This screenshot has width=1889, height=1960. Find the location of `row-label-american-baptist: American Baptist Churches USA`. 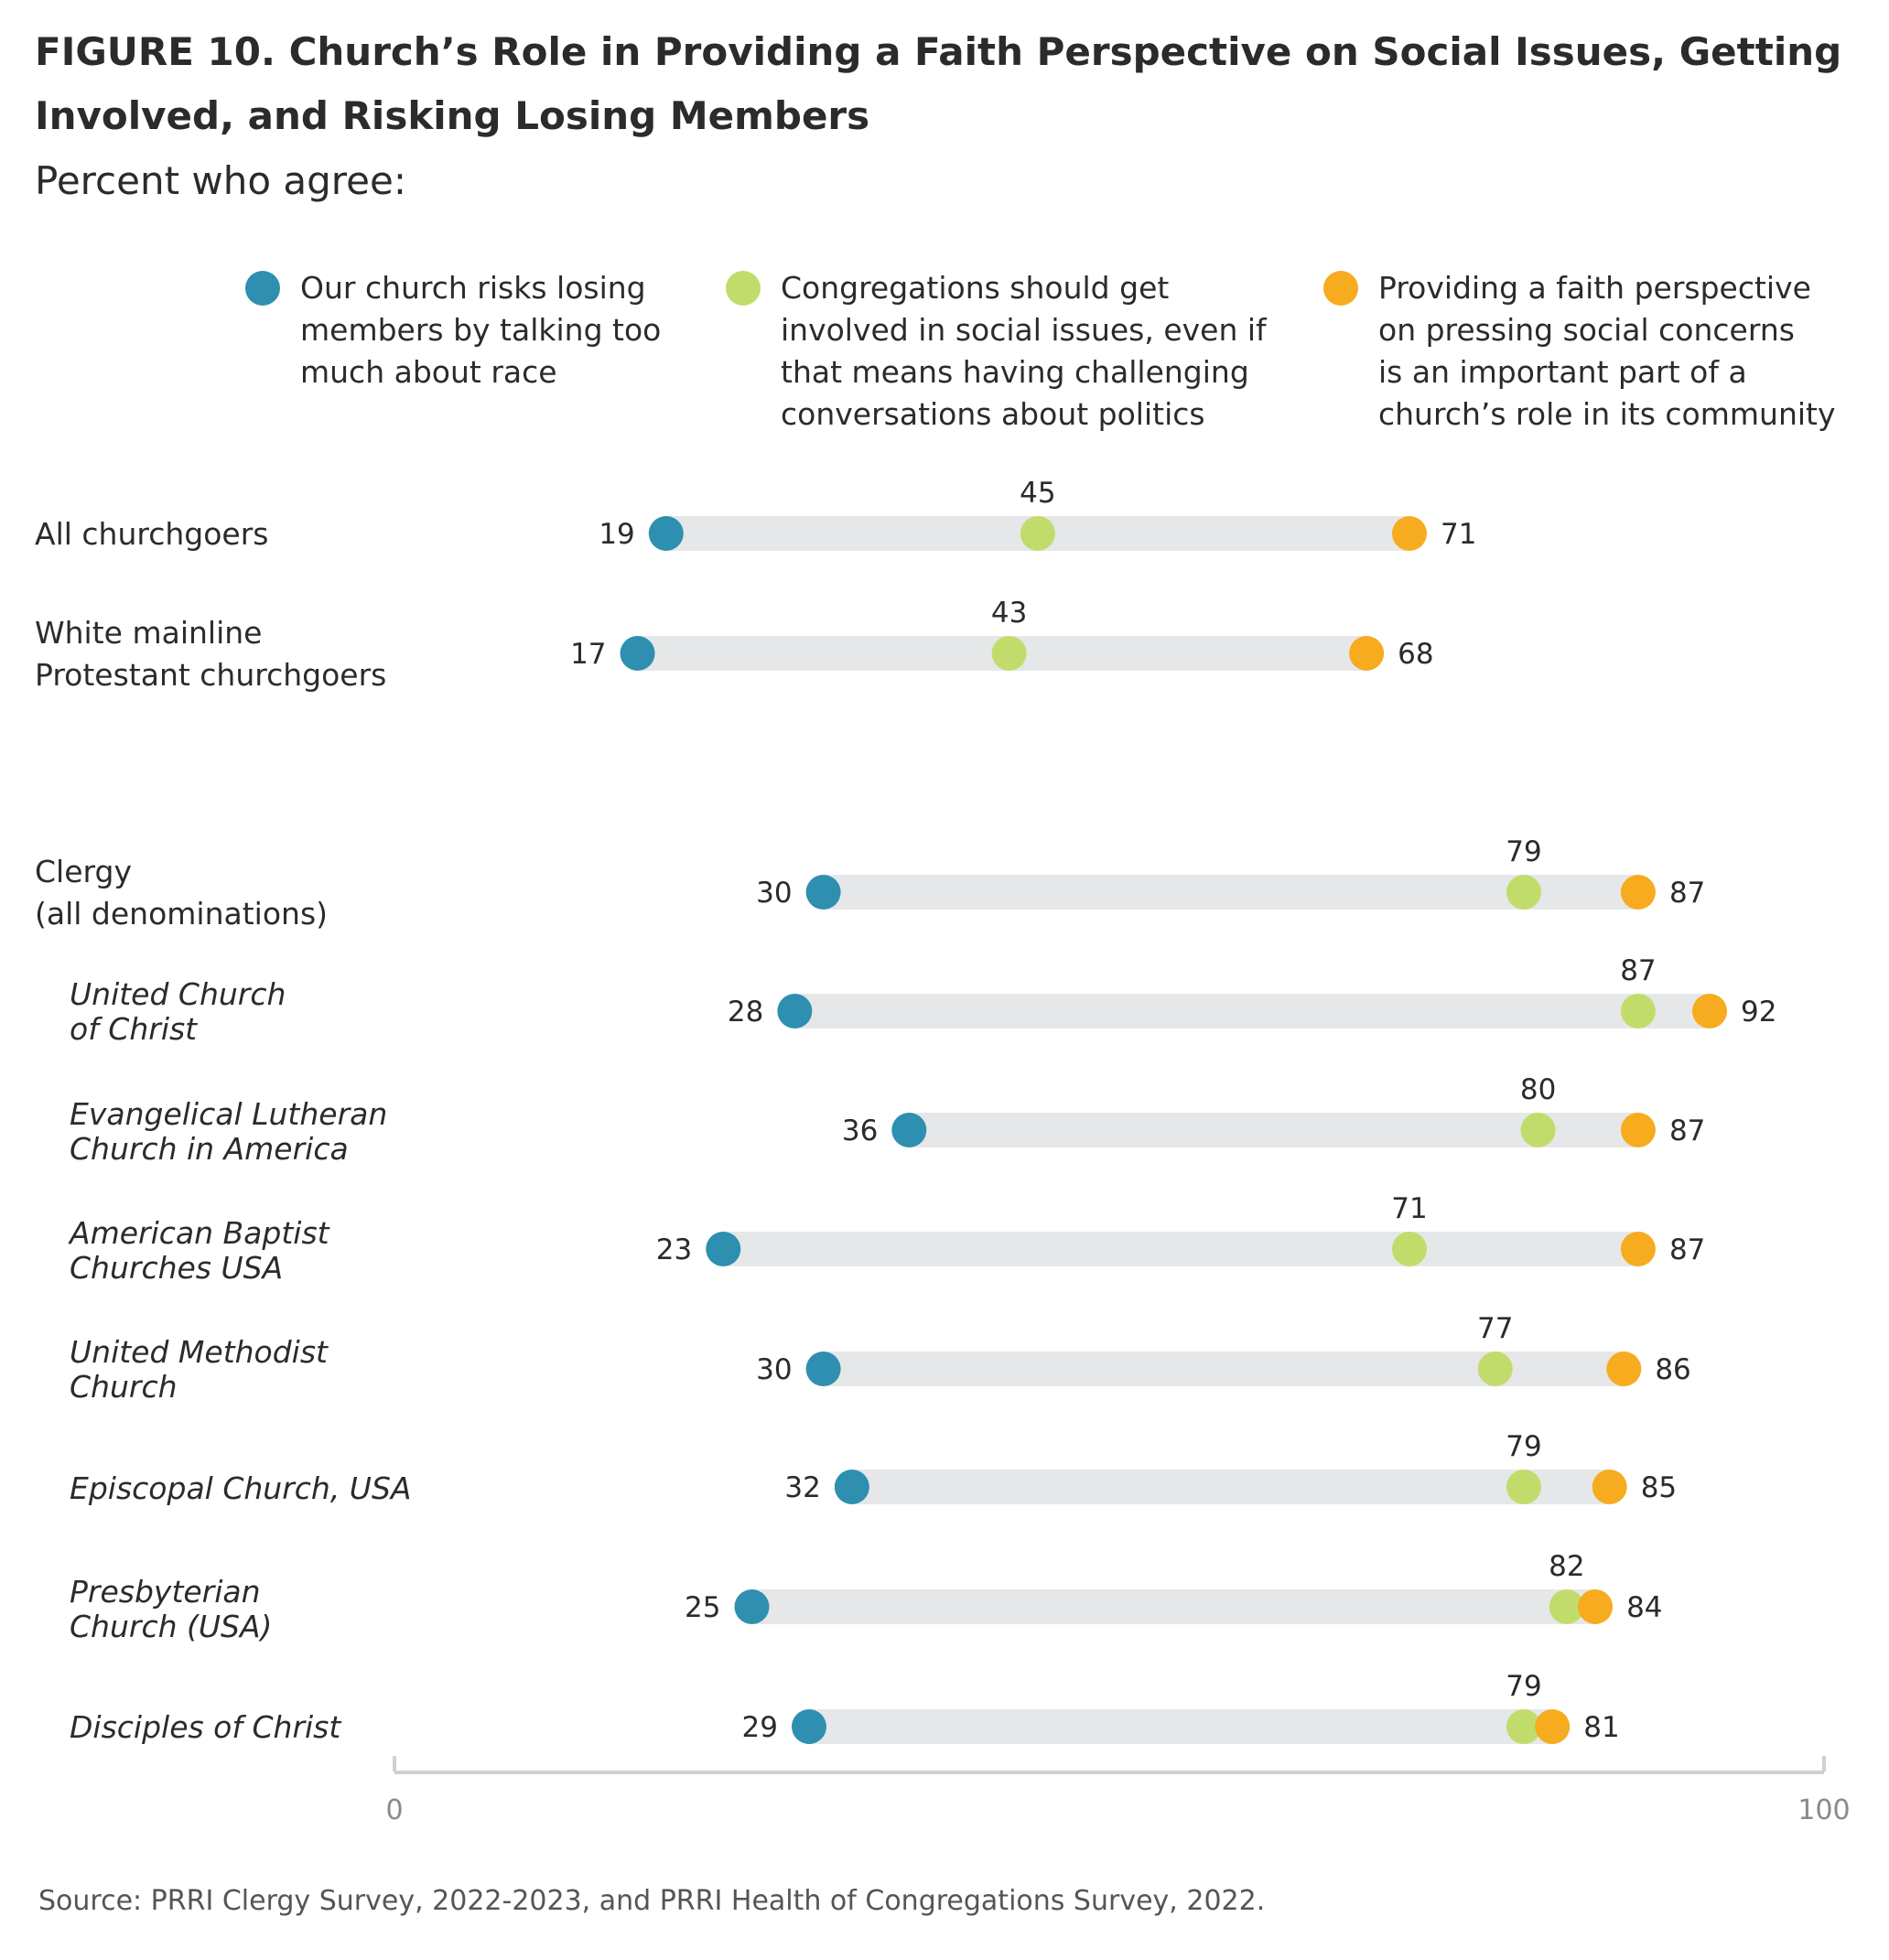

row-label-american-baptist: American Baptist Churches USA is located at coordinates (199, 1251).